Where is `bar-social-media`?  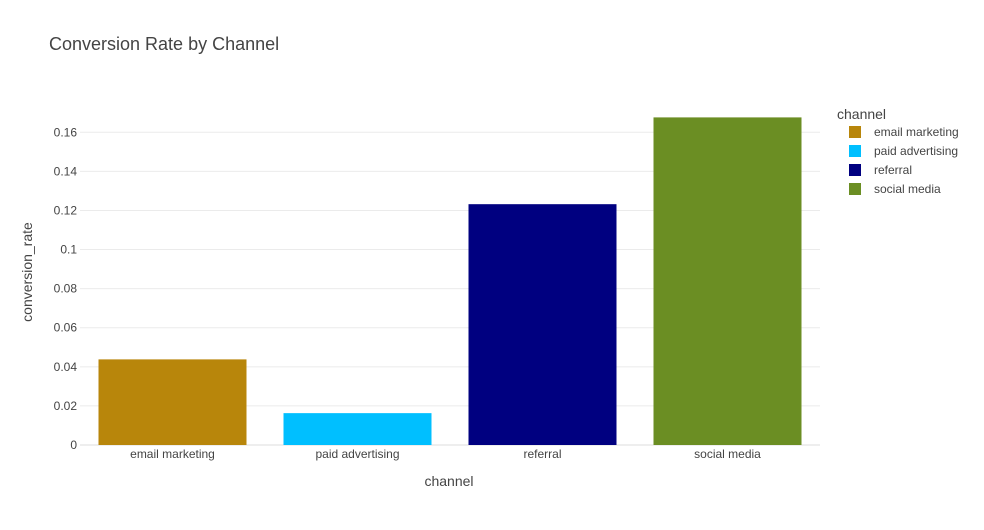
bar-social-media is located at coordinates (727, 281).